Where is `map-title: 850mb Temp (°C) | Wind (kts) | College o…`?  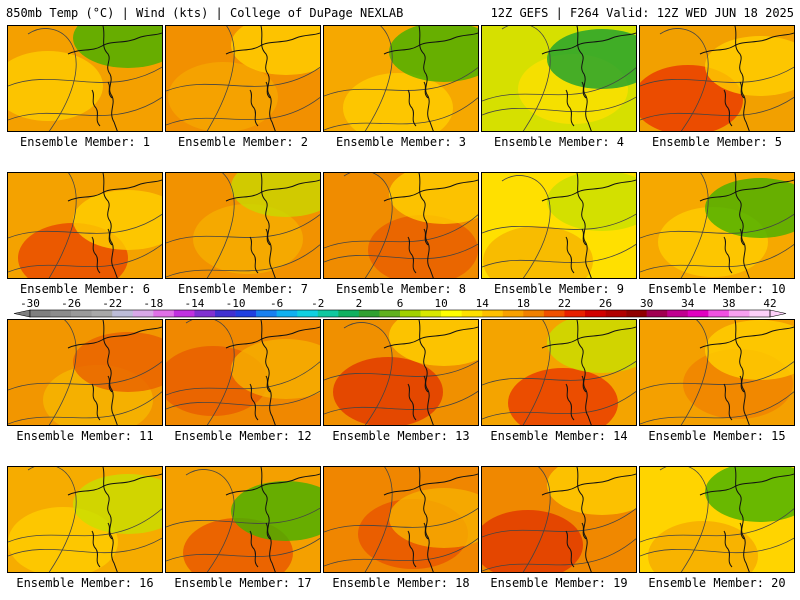
map-title: 850mb Temp (°C) | Wind (kts) | College o… is located at coordinates (205, 13).